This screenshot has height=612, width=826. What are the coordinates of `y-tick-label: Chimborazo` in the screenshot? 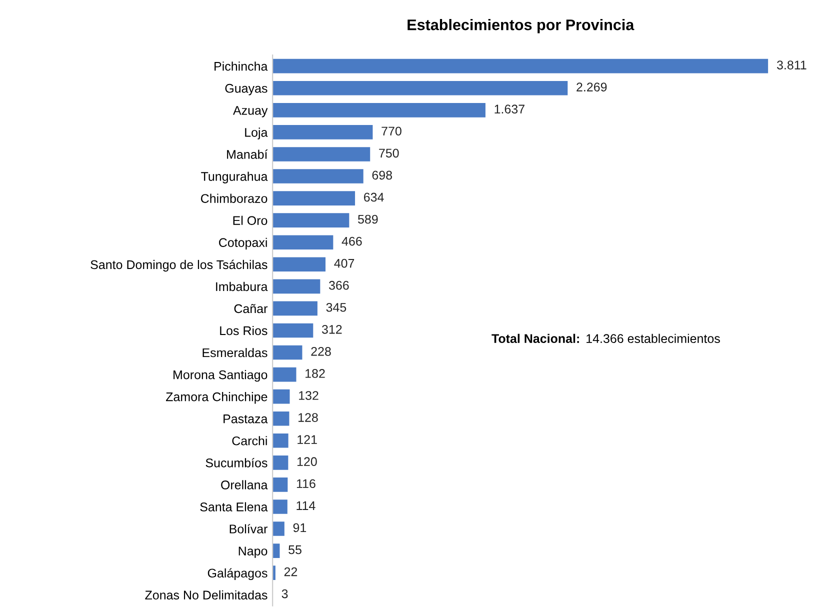 It's located at (234, 198).